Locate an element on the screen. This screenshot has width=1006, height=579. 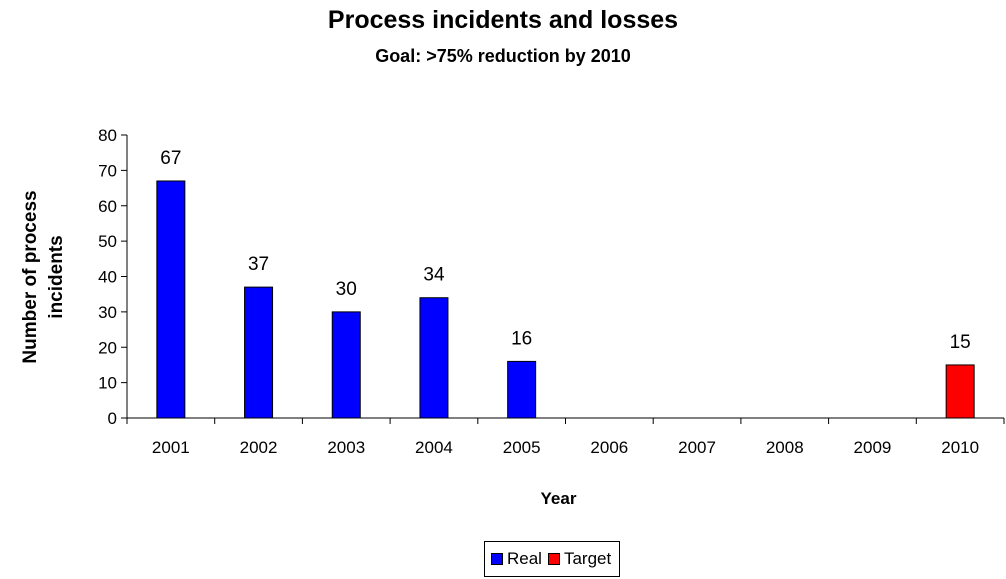
data-label-2004: 34 is located at coordinates (434, 275).